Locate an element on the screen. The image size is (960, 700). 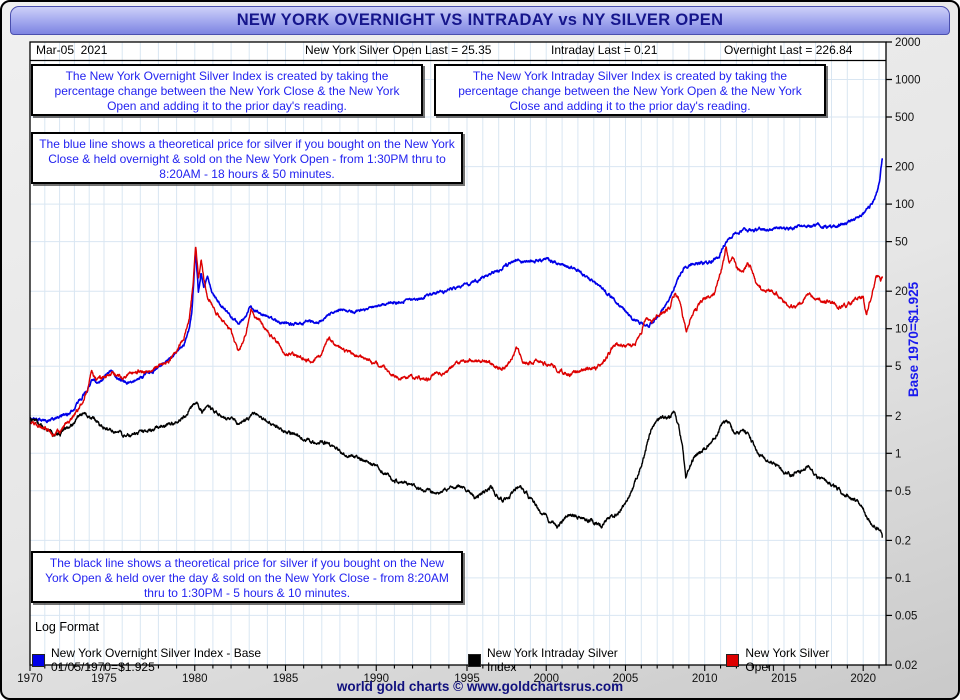
x-tick-label: 1980 is located at coordinates (195, 679).